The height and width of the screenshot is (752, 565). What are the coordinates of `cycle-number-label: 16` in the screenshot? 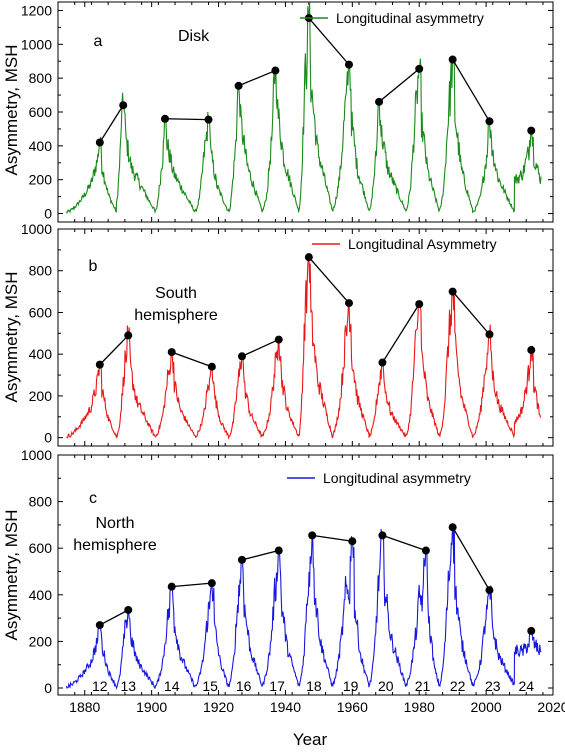 It's located at (244, 686).